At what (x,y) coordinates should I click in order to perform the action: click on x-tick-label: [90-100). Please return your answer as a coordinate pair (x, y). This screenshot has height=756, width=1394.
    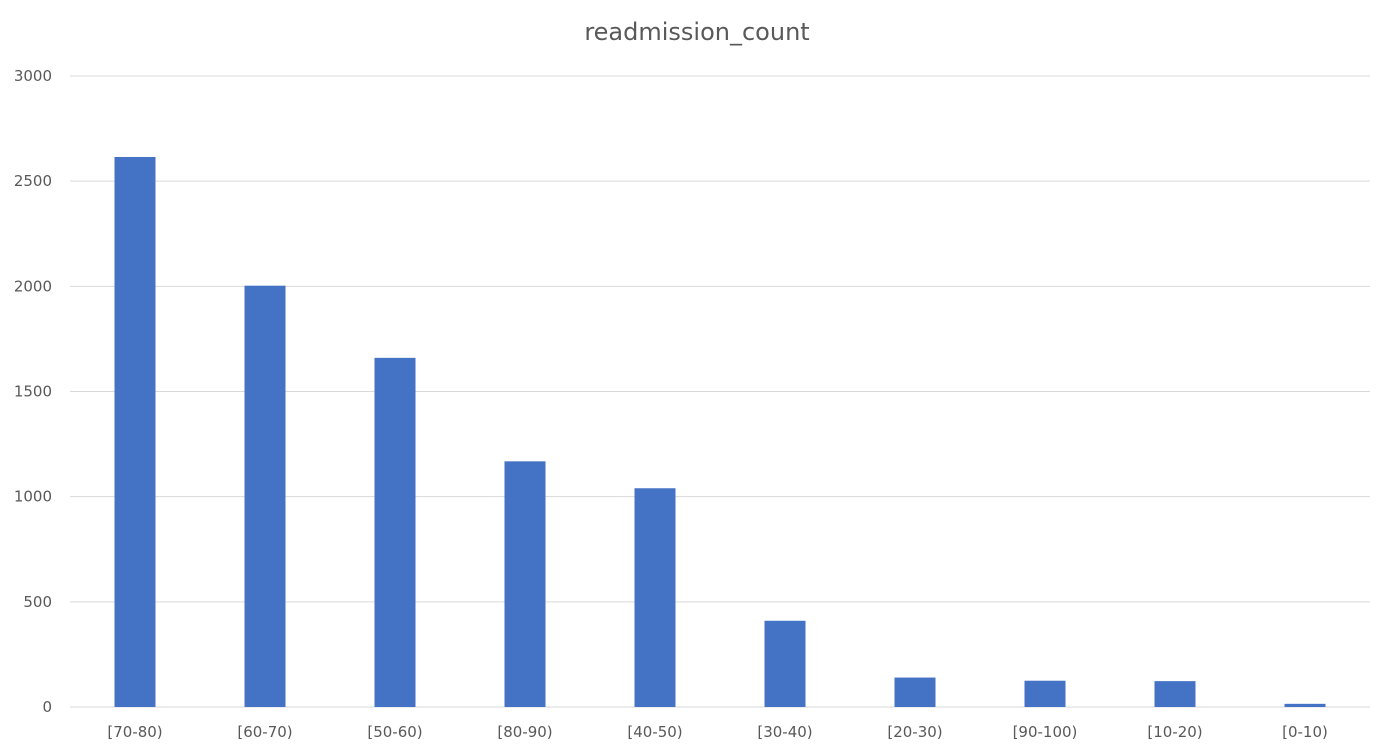
    Looking at the image, I should click on (1045, 732).